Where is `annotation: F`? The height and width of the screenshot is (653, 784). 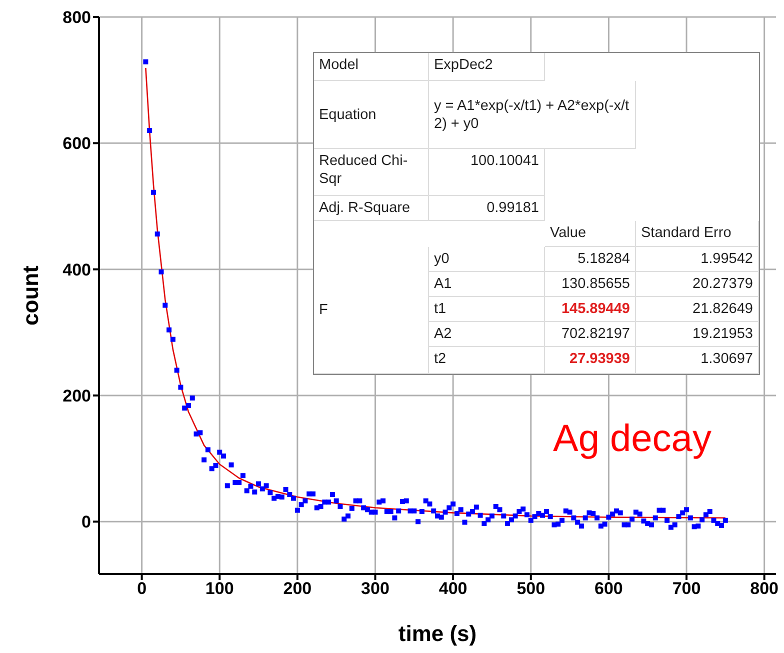
annotation: F is located at coordinates (323, 310).